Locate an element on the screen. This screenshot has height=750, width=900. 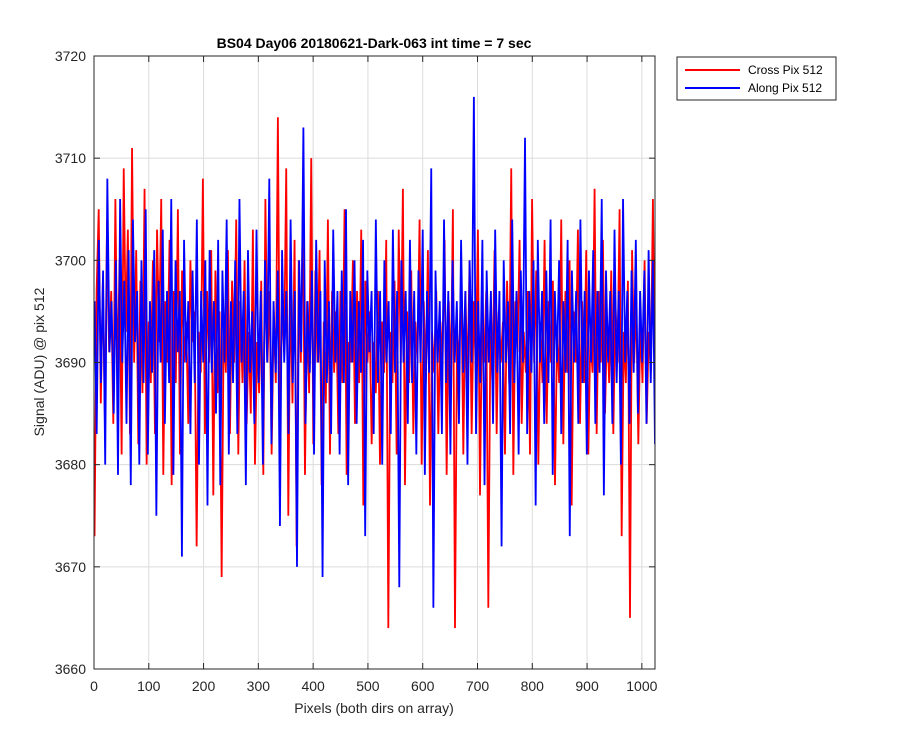
y-tick-label: 3710 is located at coordinates (70, 158).